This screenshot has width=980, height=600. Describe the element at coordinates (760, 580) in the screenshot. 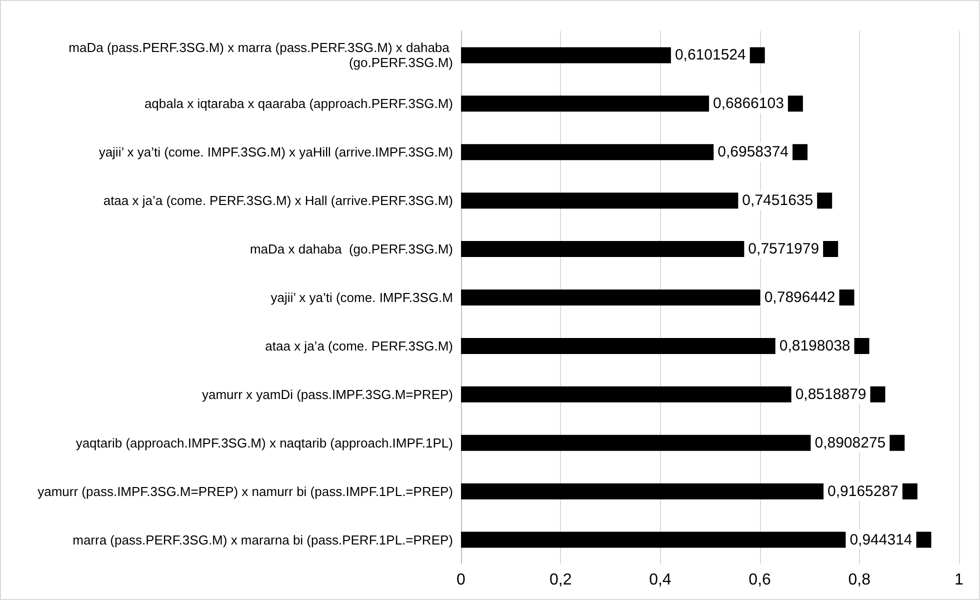

I see `x-tick-label: 0,6` at that location.